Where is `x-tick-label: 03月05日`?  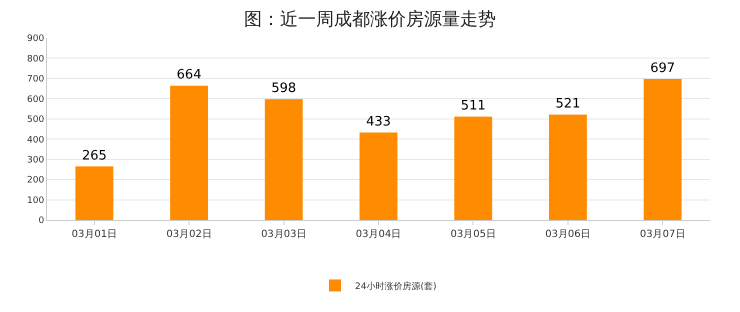 x-tick-label: 03月05日 is located at coordinates (473, 234).